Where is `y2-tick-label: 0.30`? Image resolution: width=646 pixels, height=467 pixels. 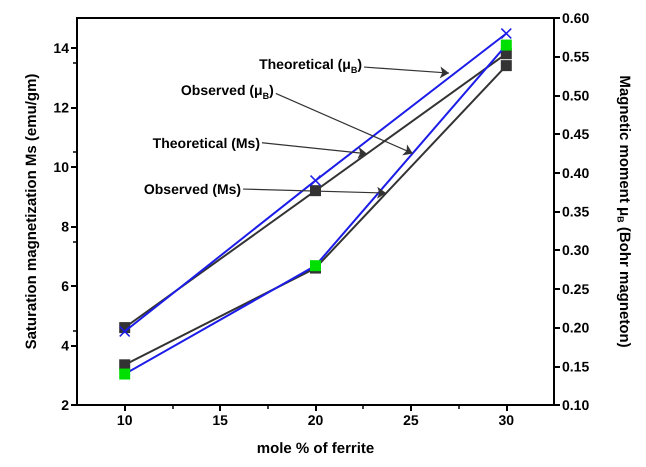
y2-tick-label: 0.30 is located at coordinates (576, 250).